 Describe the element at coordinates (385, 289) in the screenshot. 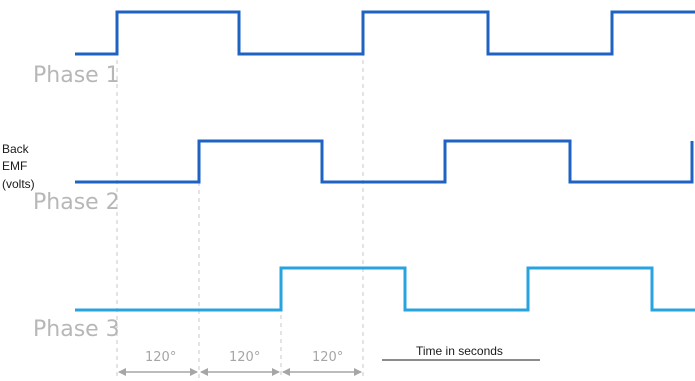

I see `phase-3-waveform` at that location.